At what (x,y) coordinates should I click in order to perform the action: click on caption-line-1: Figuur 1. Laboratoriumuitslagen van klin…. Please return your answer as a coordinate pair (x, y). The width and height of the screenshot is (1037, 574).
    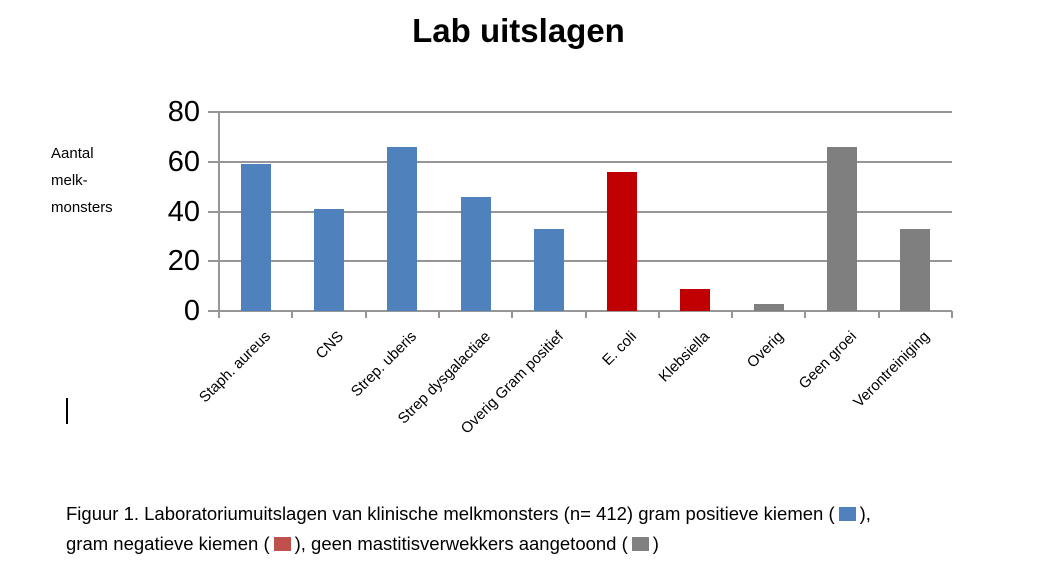
    Looking at the image, I should click on (541, 514).